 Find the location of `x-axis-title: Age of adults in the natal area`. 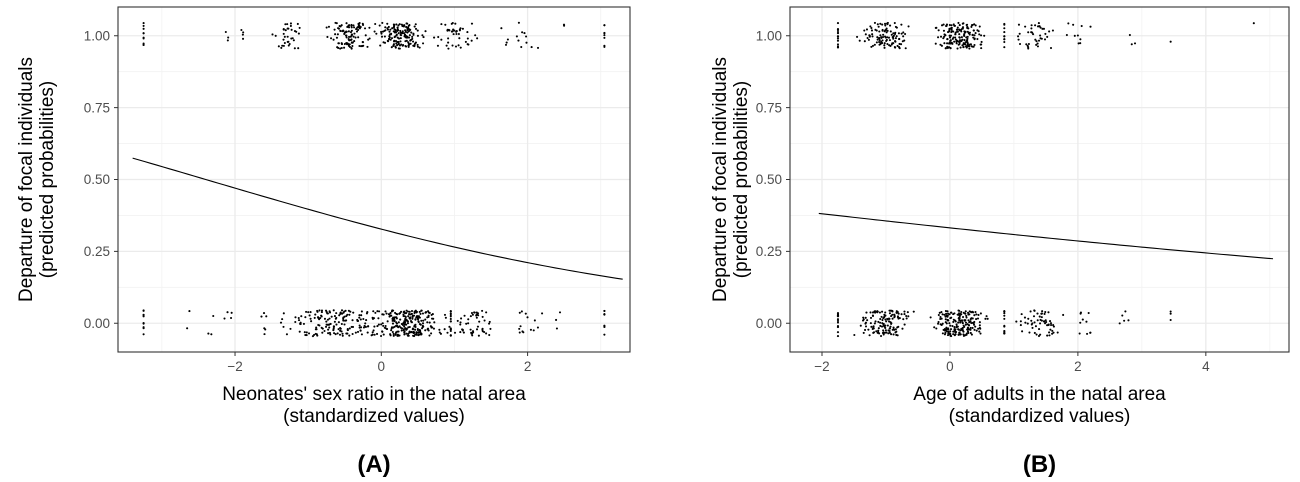

x-axis-title: Age of adults in the natal area is located at coordinates (1039, 394).